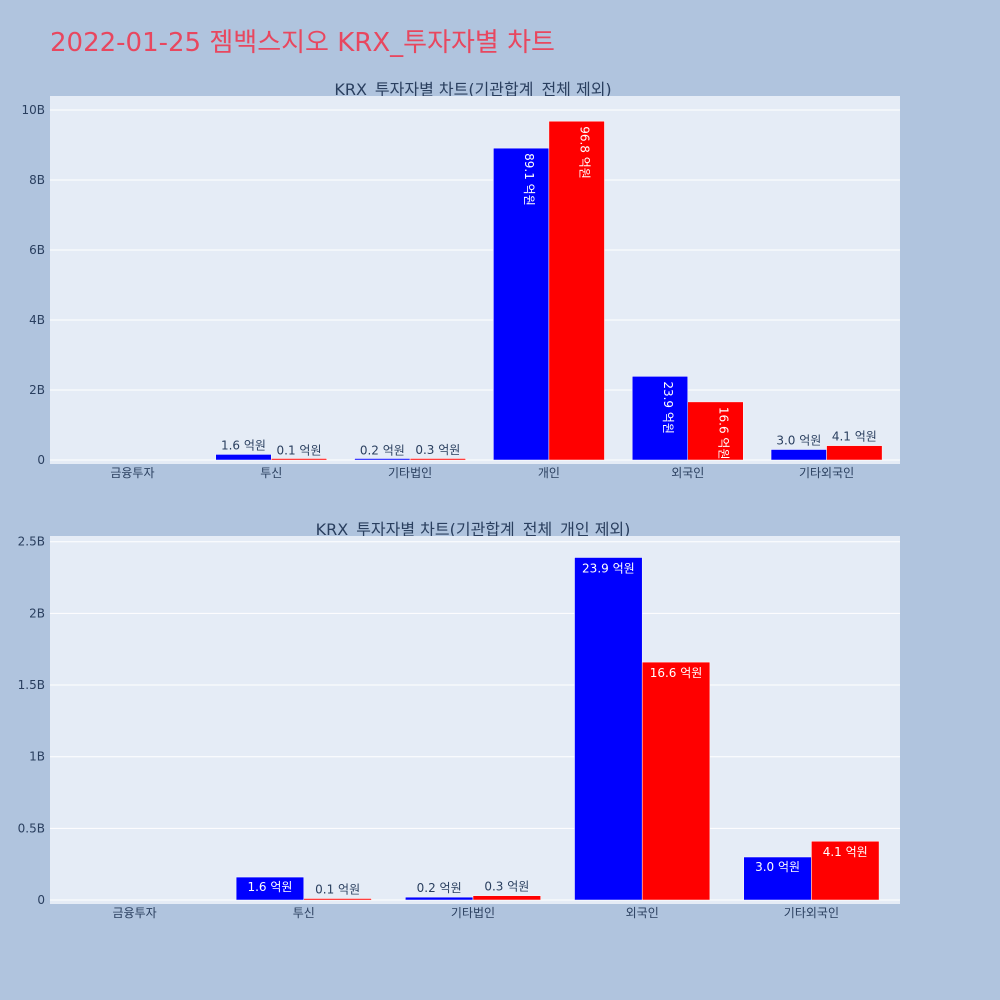 The width and height of the screenshot is (1000, 1000). I want to click on y-tick-label: 1.5B, so click(31, 685).